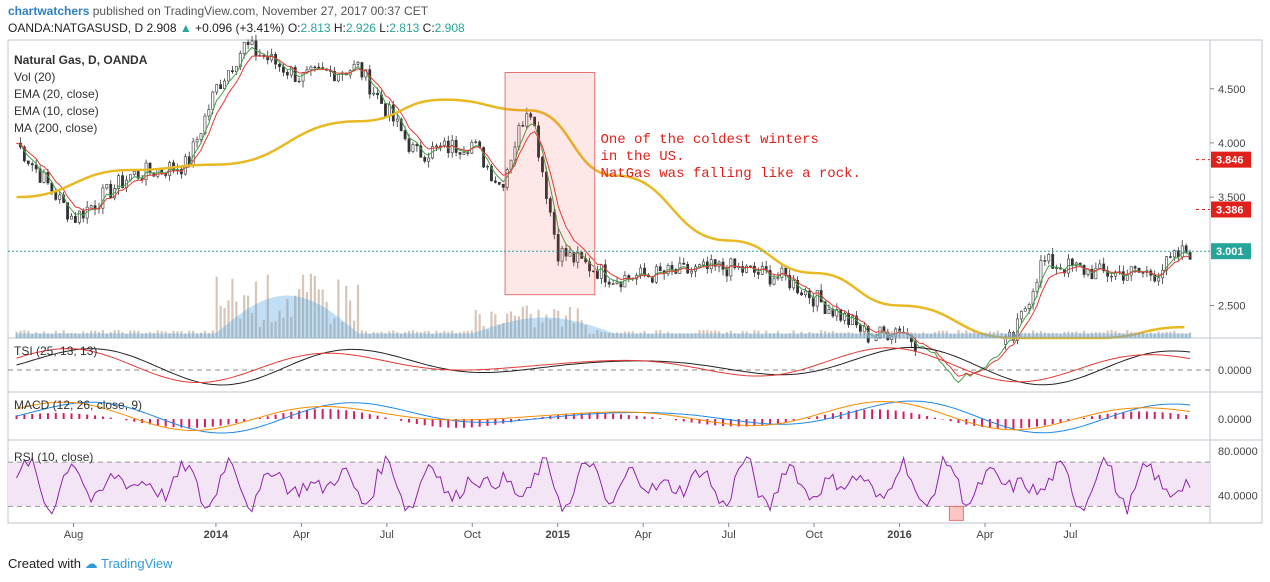 The height and width of the screenshot is (582, 1270). I want to click on author-link: chartwatchers, so click(49, 11).